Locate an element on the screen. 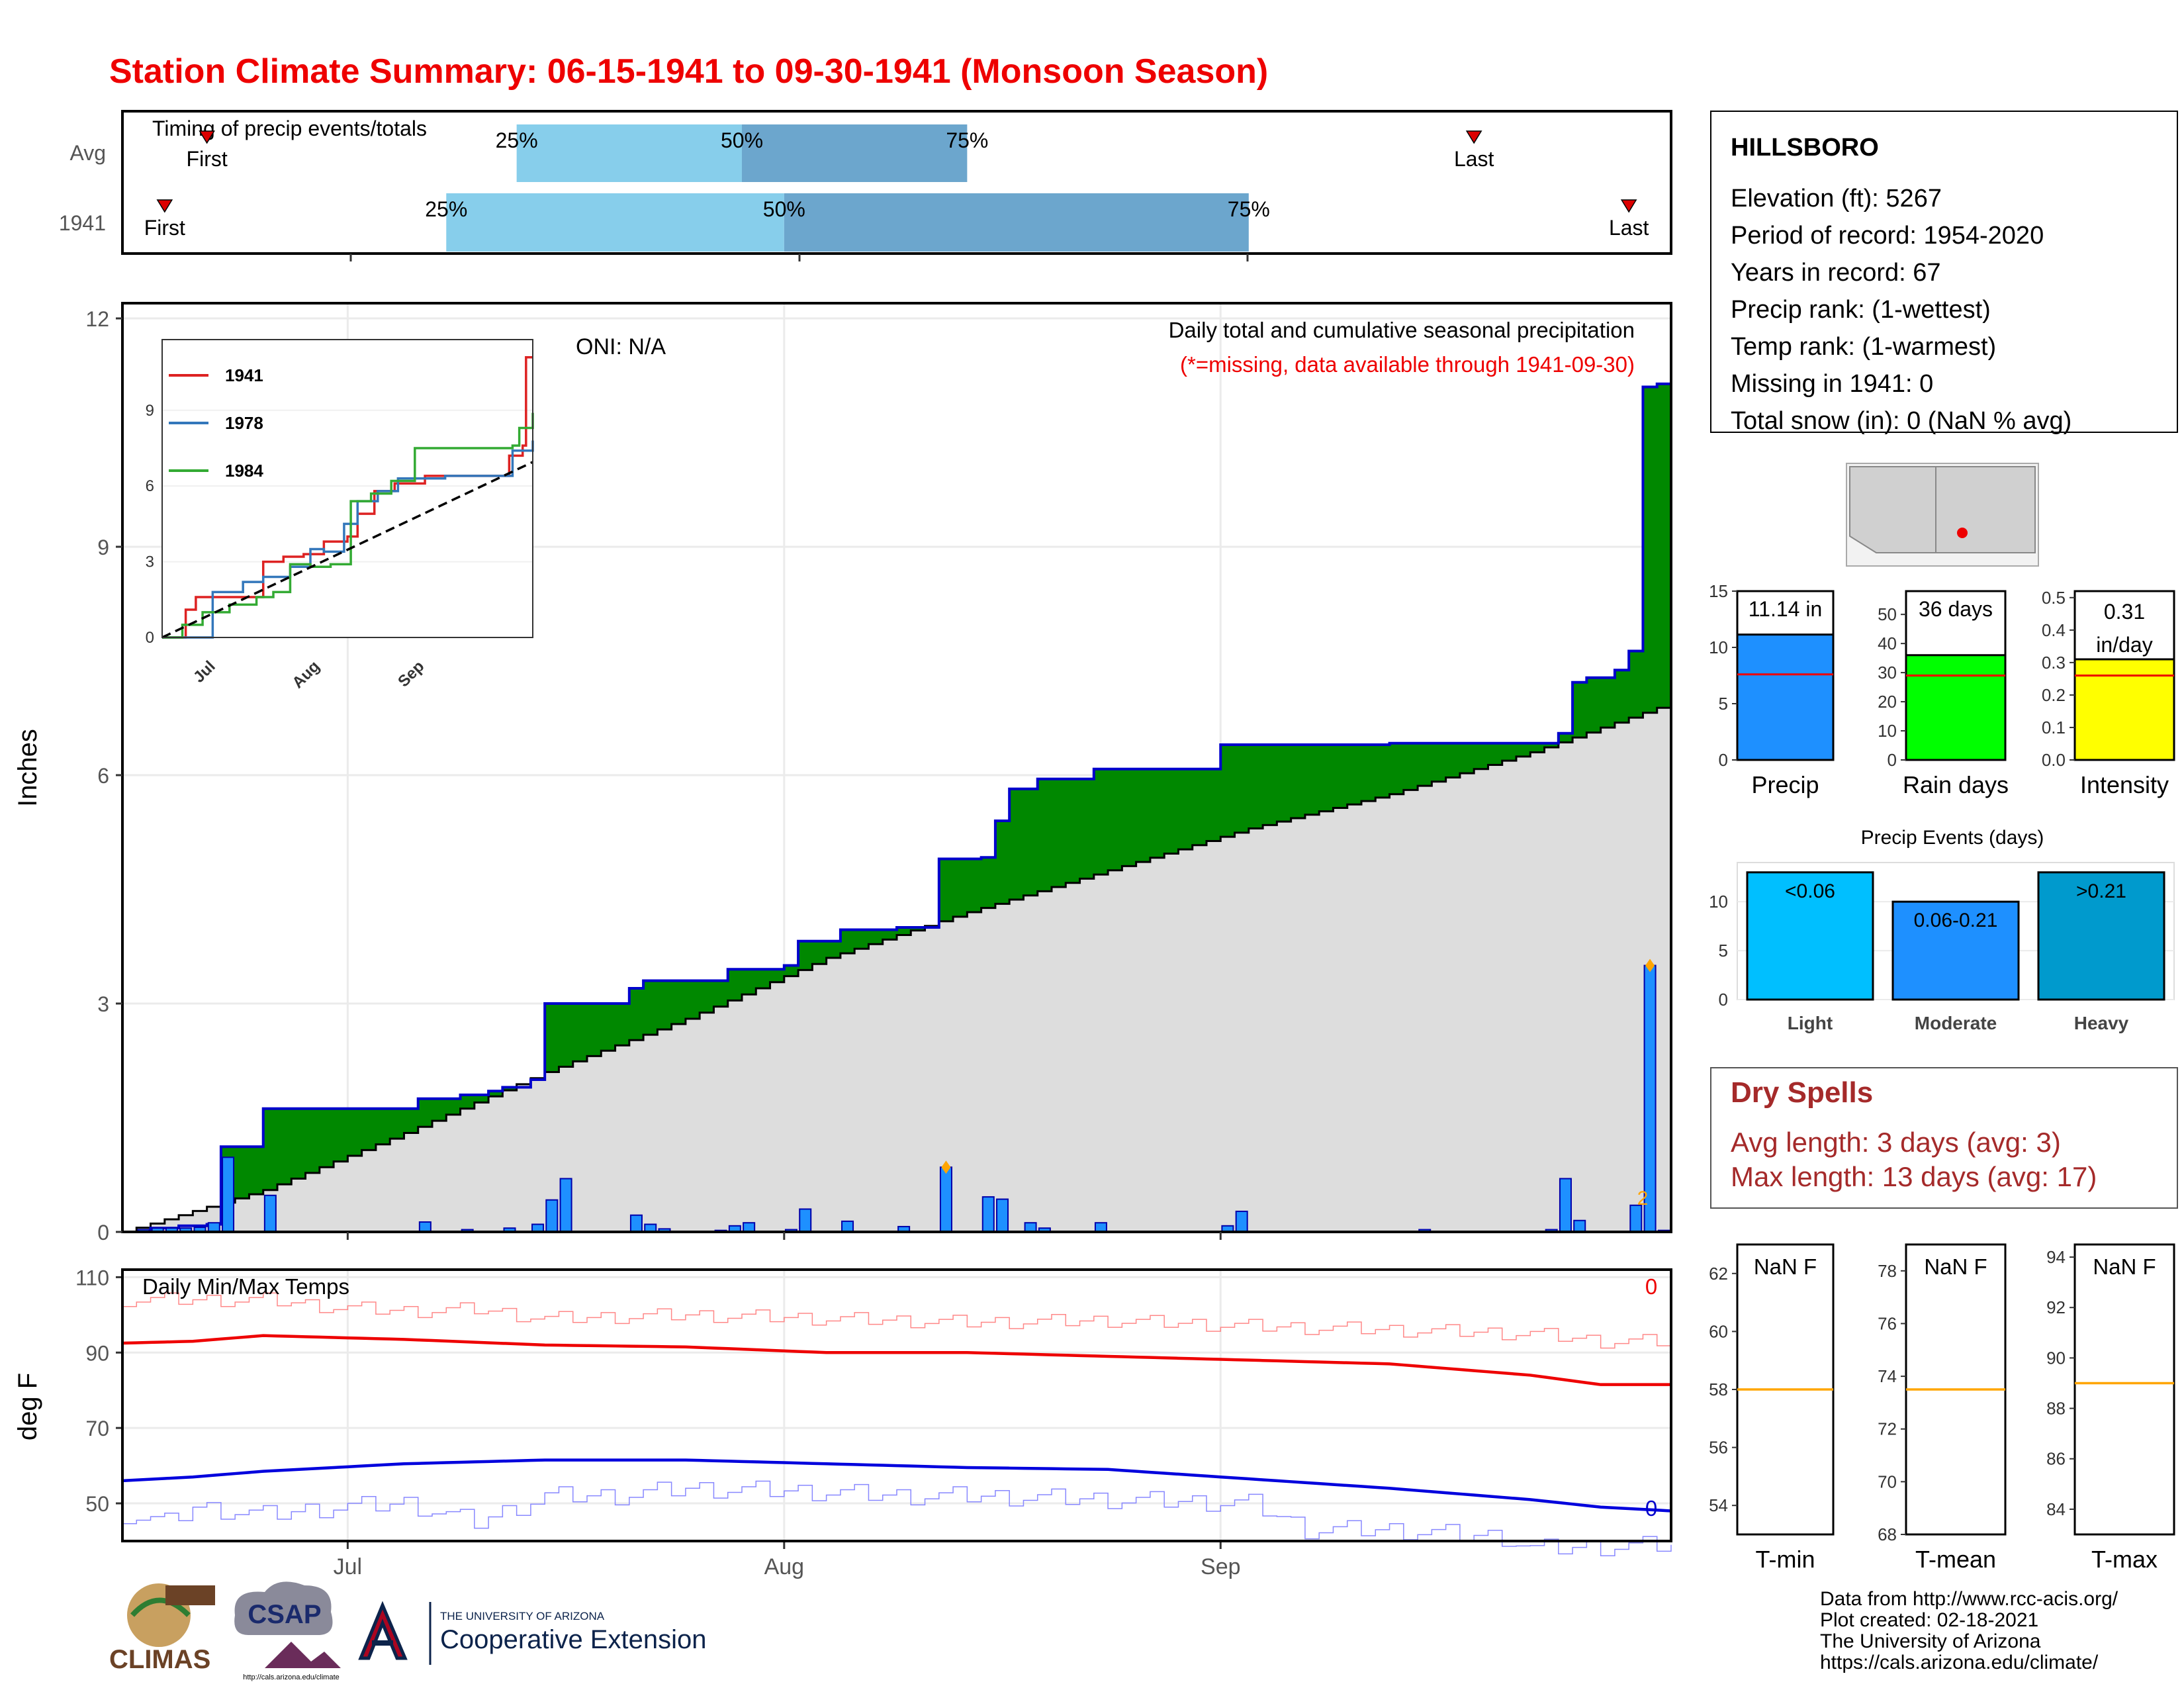 Image resolution: width=2184 pixels, height=1688 pixels. rain_days-ytick-label-30: 30 is located at coordinates (1888, 672).